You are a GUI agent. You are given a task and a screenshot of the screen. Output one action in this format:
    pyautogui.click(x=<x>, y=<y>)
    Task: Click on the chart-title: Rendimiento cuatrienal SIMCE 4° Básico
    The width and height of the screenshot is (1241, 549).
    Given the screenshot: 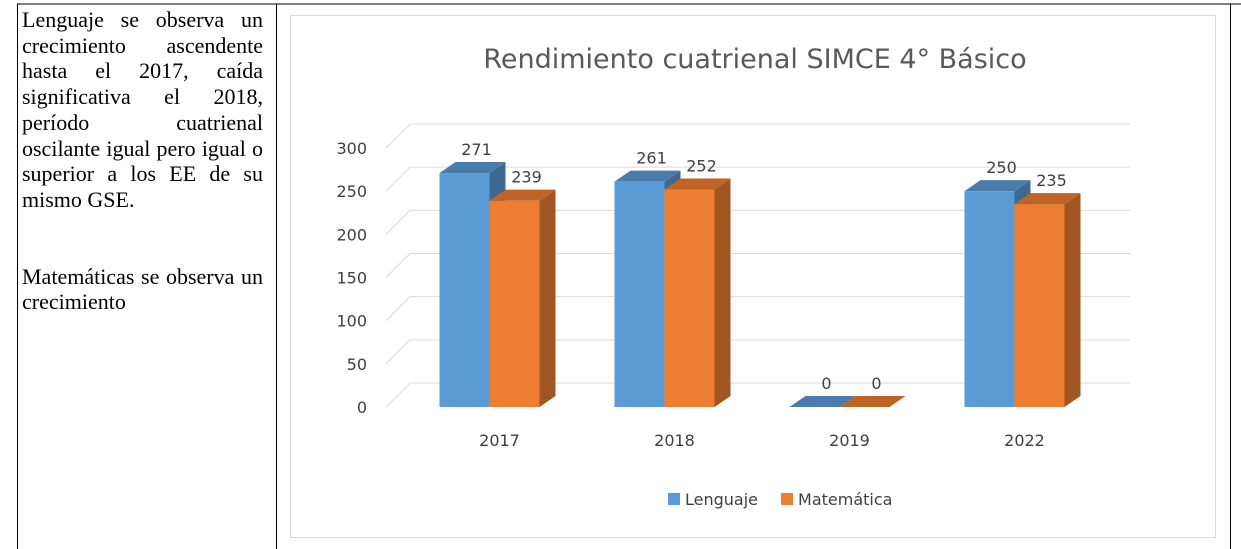 What is the action you would take?
    pyautogui.click(x=754, y=59)
    